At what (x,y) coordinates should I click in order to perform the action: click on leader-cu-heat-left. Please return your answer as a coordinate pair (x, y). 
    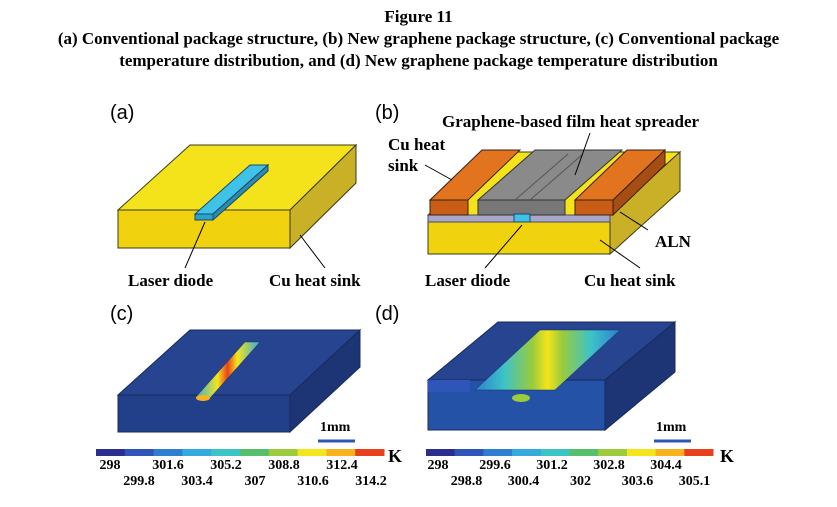
    Looking at the image, I should click on (438, 172).